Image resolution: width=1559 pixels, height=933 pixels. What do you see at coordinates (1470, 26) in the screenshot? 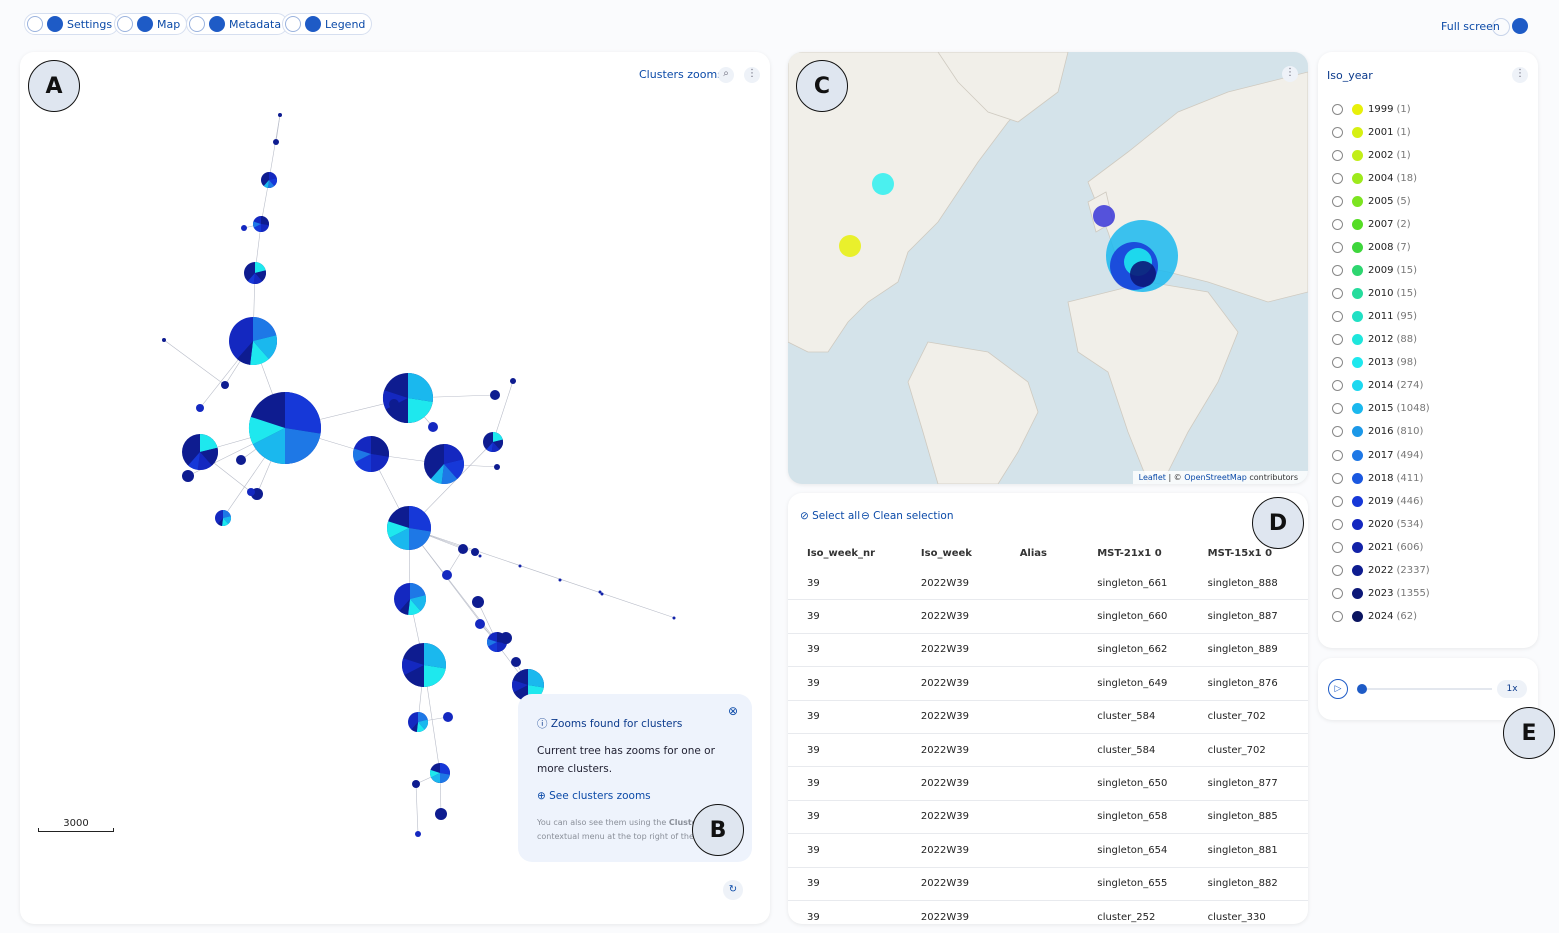
I see `fullscreen-label: Full screen` at bounding box center [1470, 26].